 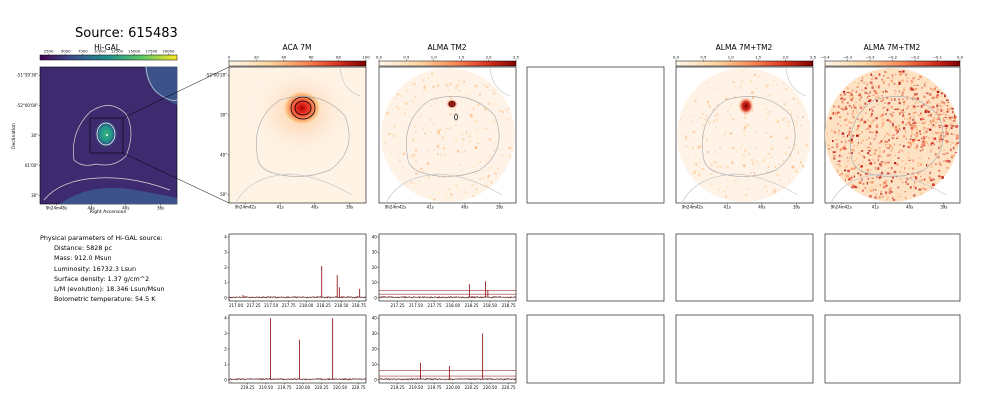 I want to click on spectrum-aca7m-high-x-tick-label: 220.25, so click(x=322, y=387).